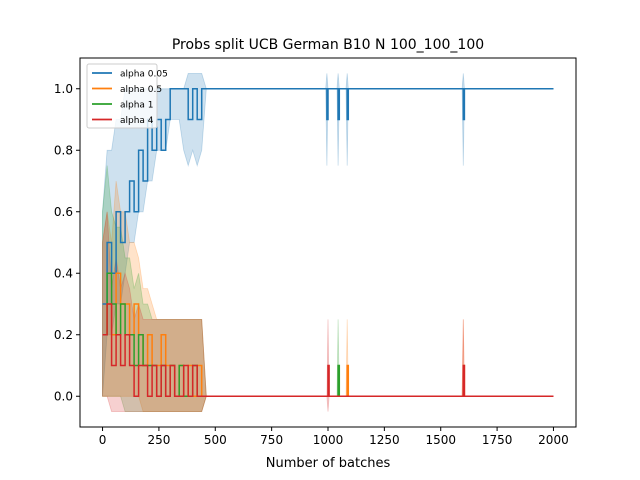 This screenshot has height=480, width=640. What do you see at coordinates (63, 335) in the screenshot?
I see `y-tick-label: 0.2` at bounding box center [63, 335].